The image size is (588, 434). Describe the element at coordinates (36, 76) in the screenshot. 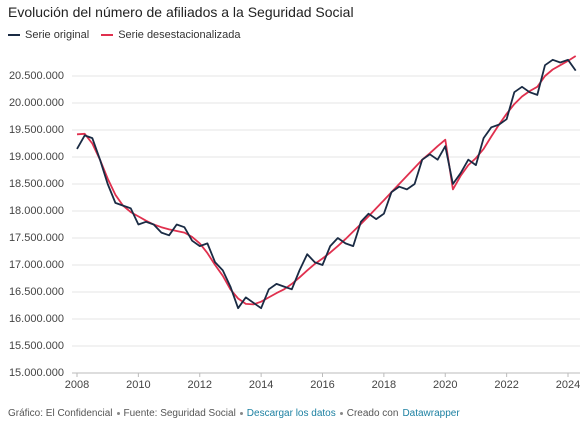

I see `y-tick-label: 20.500.000` at that location.